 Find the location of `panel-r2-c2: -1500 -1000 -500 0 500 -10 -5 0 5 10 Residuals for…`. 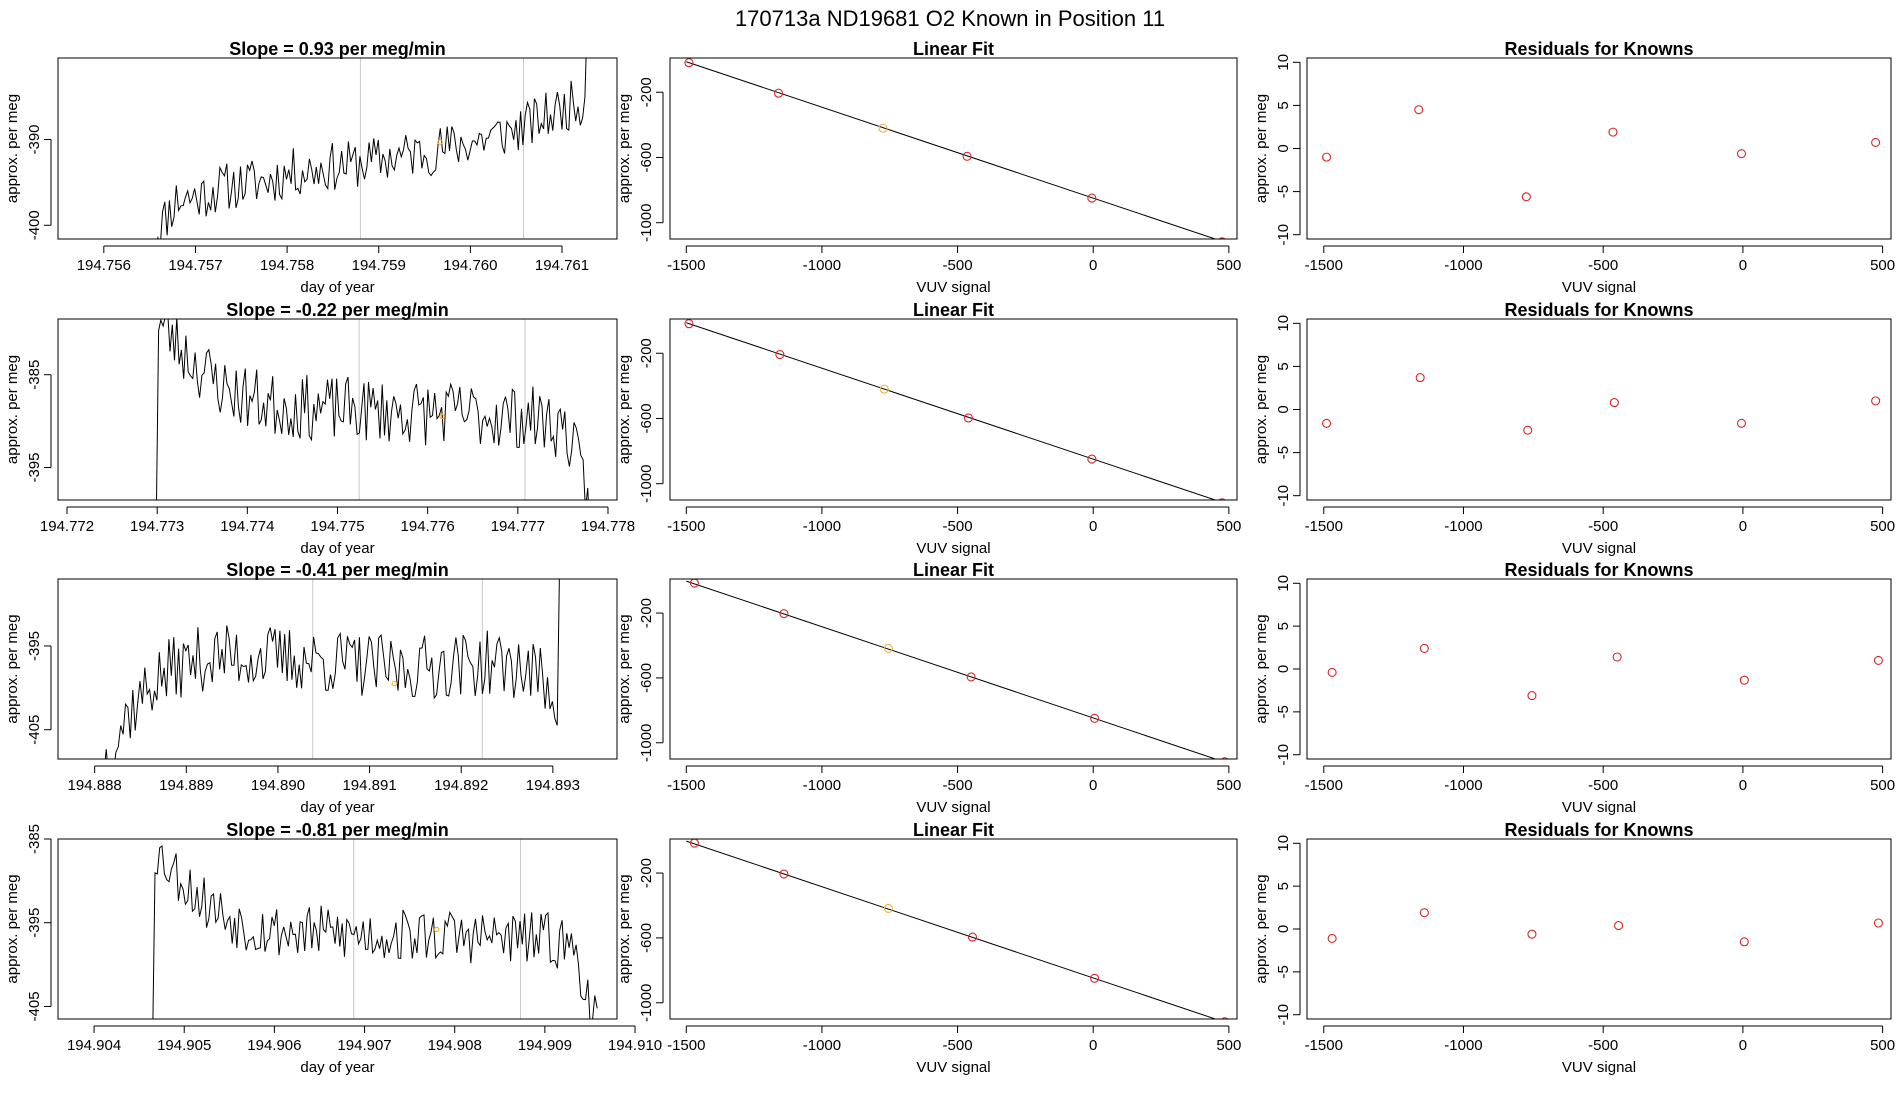

panel-r2-c2: -1500 -1000 -500 0 500 -10 -5 0 5 10 Residuals for… is located at coordinates (1574, 688).